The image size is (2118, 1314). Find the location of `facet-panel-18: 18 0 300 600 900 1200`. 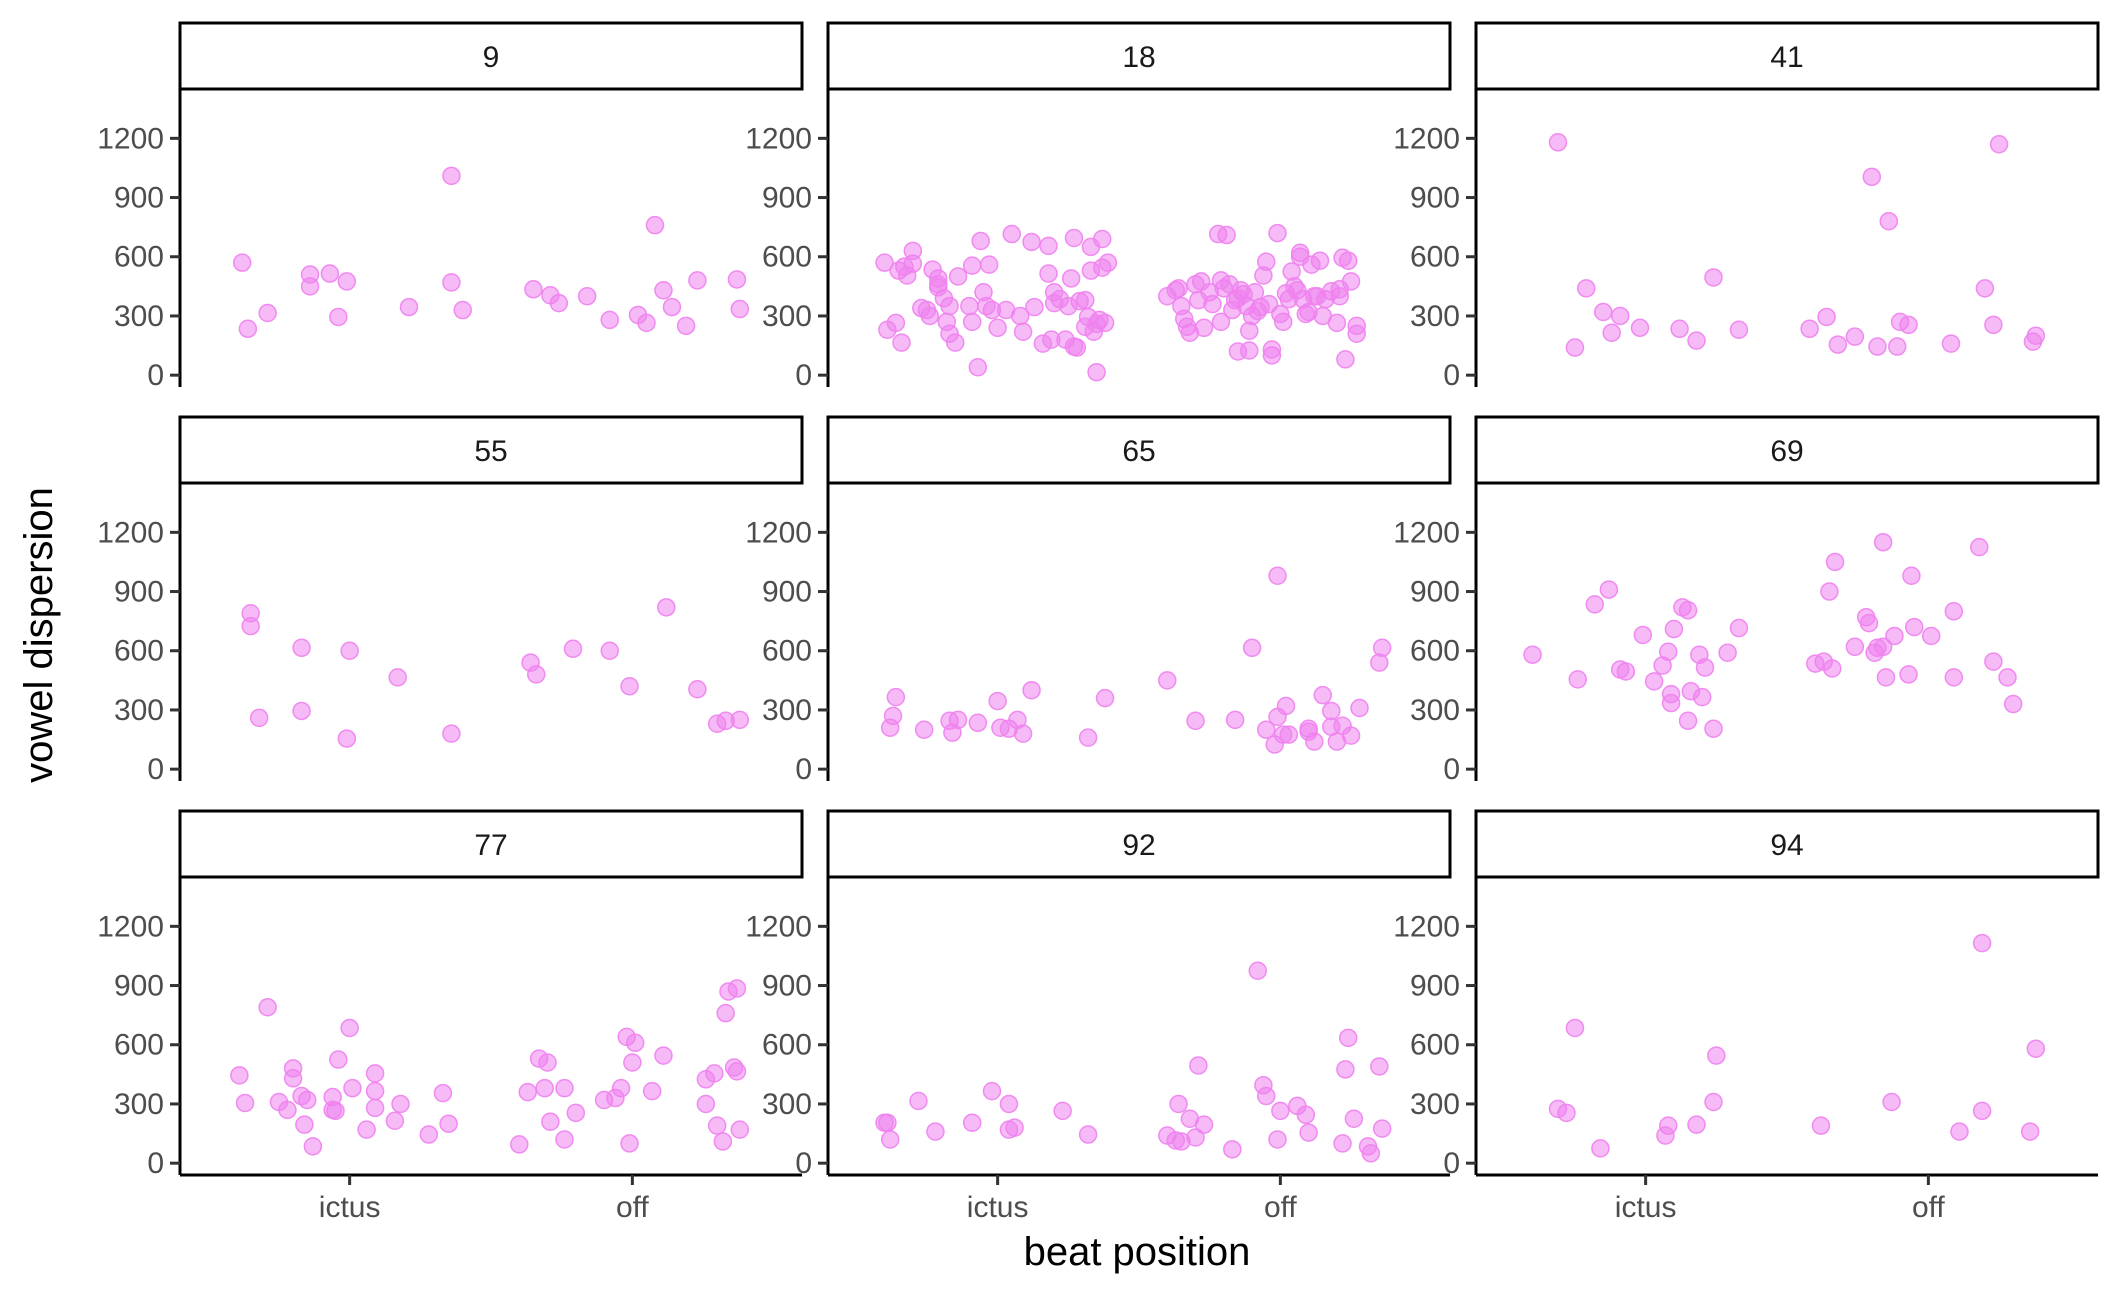

facet-panel-18: 18 0 300 600 900 1200 is located at coordinates (1098, 206).